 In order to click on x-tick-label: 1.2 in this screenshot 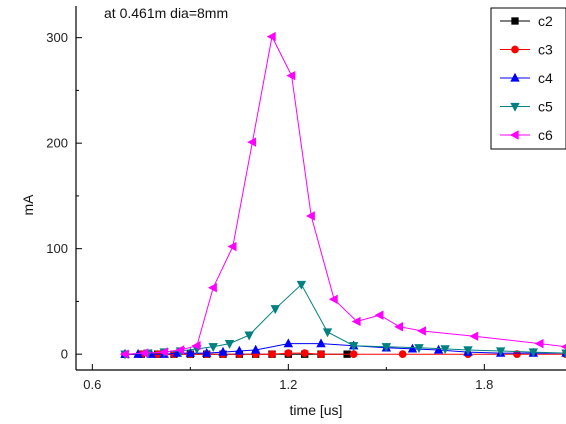, I will do `click(288, 384)`.